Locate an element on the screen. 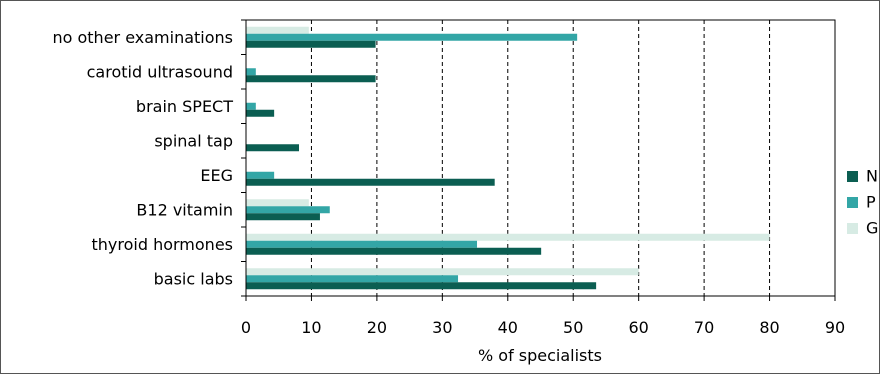 The width and height of the screenshot is (880, 374). category-label: no other examinations is located at coordinates (142, 37).